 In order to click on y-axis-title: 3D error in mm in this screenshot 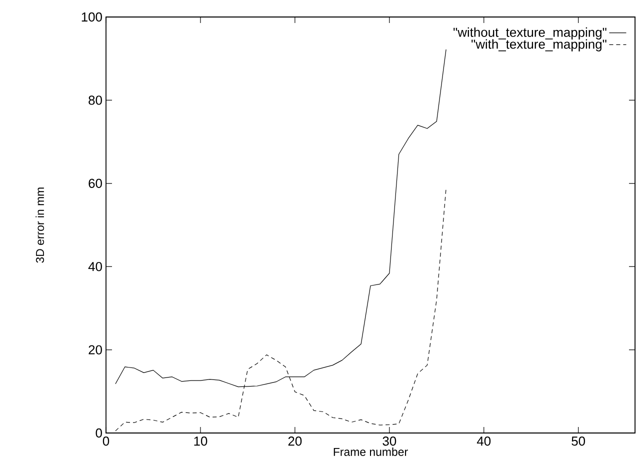, I will do `click(40, 225)`.